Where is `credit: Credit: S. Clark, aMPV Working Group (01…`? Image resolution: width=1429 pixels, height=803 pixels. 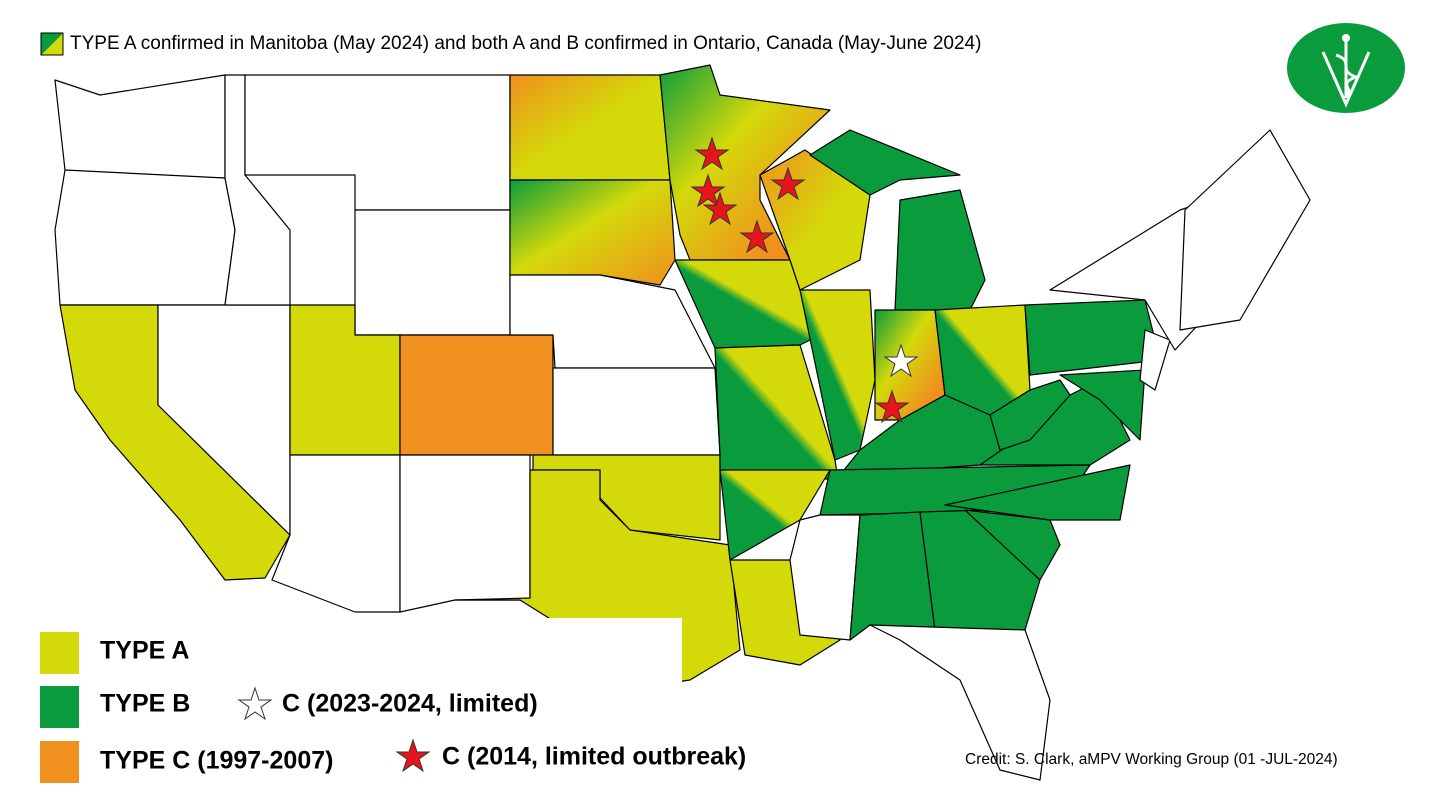
credit: Credit: S. Clark, aMPV Working Group (01… is located at coordinates (1151, 759).